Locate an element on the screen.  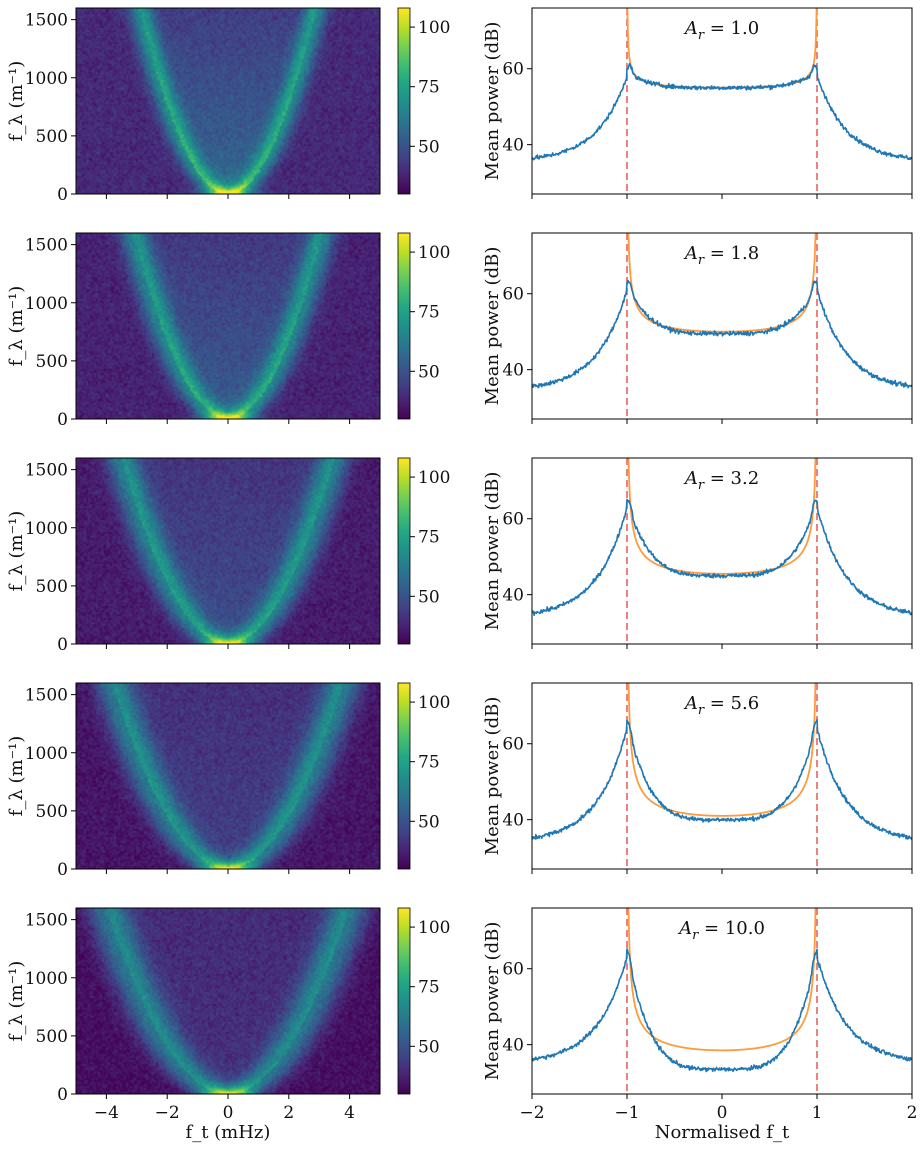
heatmap-panel: 0 500 1000 1500 −4 −2 0 2 4 f_λ (m⁻¹) f_t (mHz) is located at coordinates (193, 1025).